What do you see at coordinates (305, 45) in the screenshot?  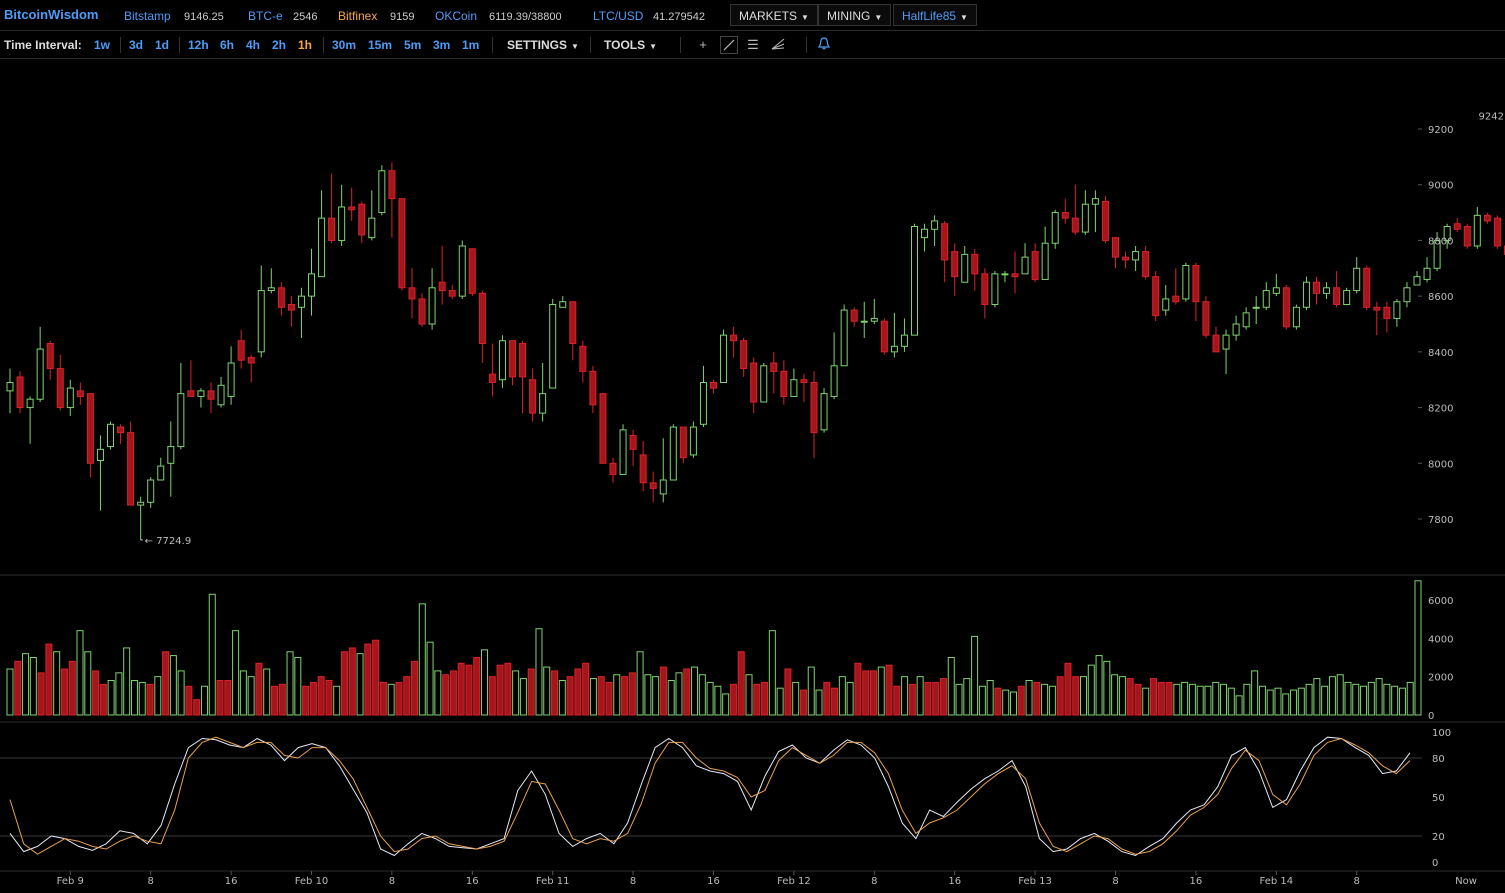 I see `interval-1h: 1h` at bounding box center [305, 45].